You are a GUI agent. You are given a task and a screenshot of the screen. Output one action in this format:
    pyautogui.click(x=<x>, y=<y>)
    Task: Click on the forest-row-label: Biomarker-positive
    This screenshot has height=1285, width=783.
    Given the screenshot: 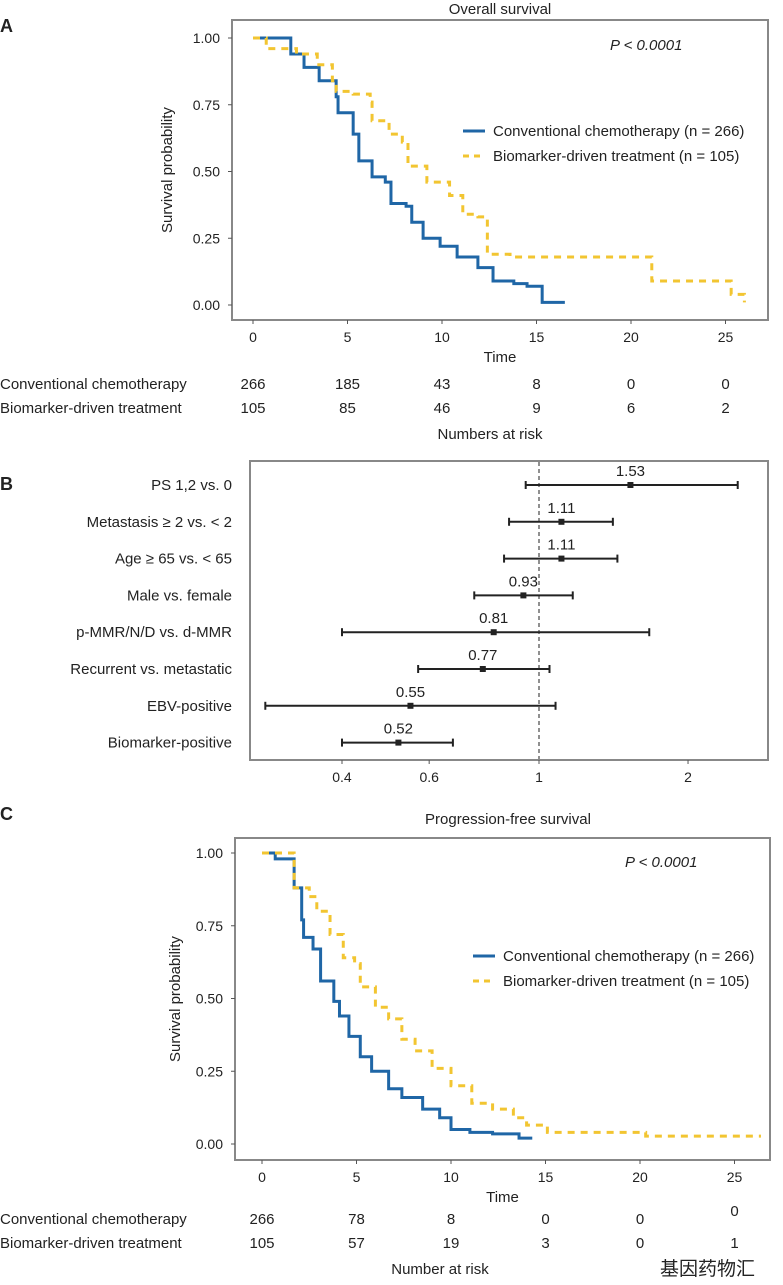 What is the action you would take?
    pyautogui.click(x=170, y=743)
    